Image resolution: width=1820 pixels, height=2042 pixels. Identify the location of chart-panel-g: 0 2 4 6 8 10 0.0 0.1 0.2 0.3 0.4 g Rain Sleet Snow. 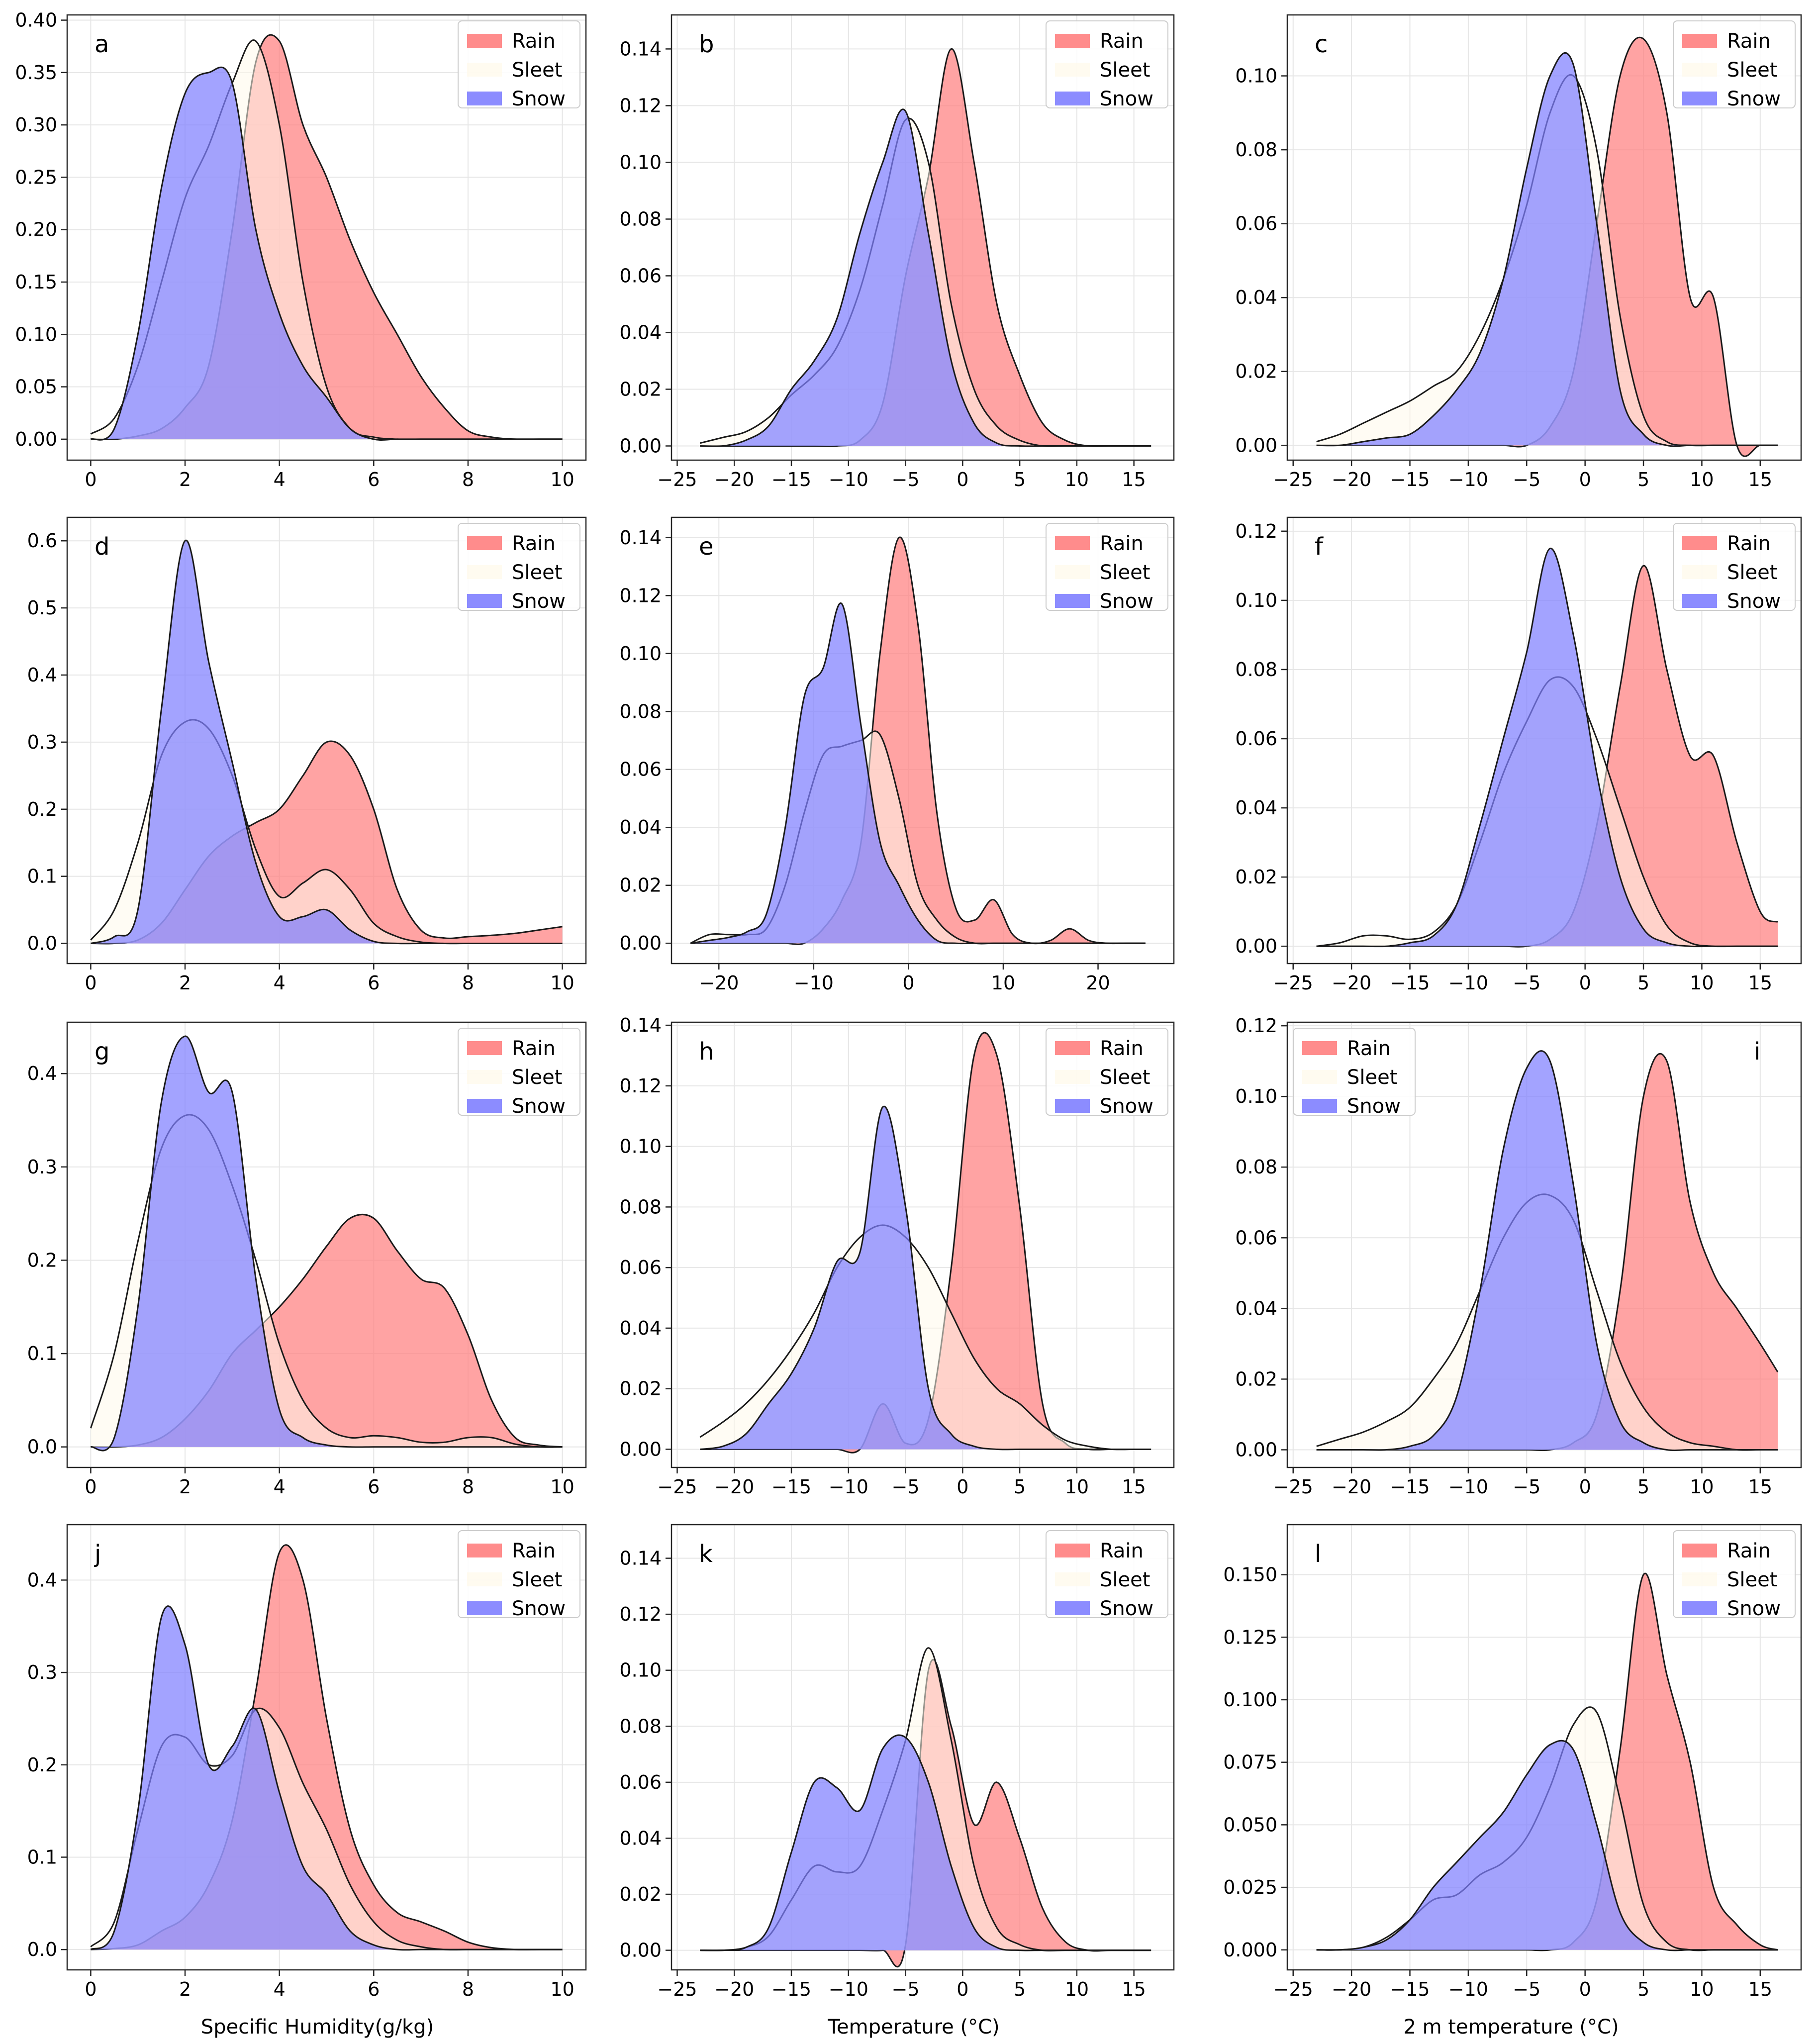
(307, 1259).